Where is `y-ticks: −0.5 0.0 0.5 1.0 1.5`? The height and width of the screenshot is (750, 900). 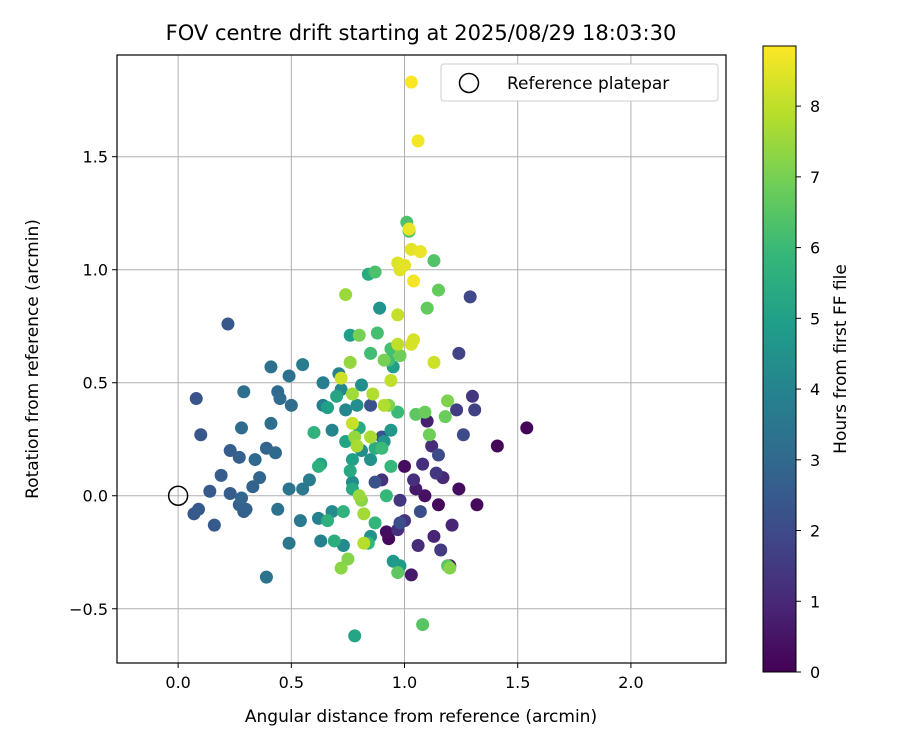 y-ticks: −0.5 0.0 0.5 1.0 1.5 is located at coordinates (93, 383).